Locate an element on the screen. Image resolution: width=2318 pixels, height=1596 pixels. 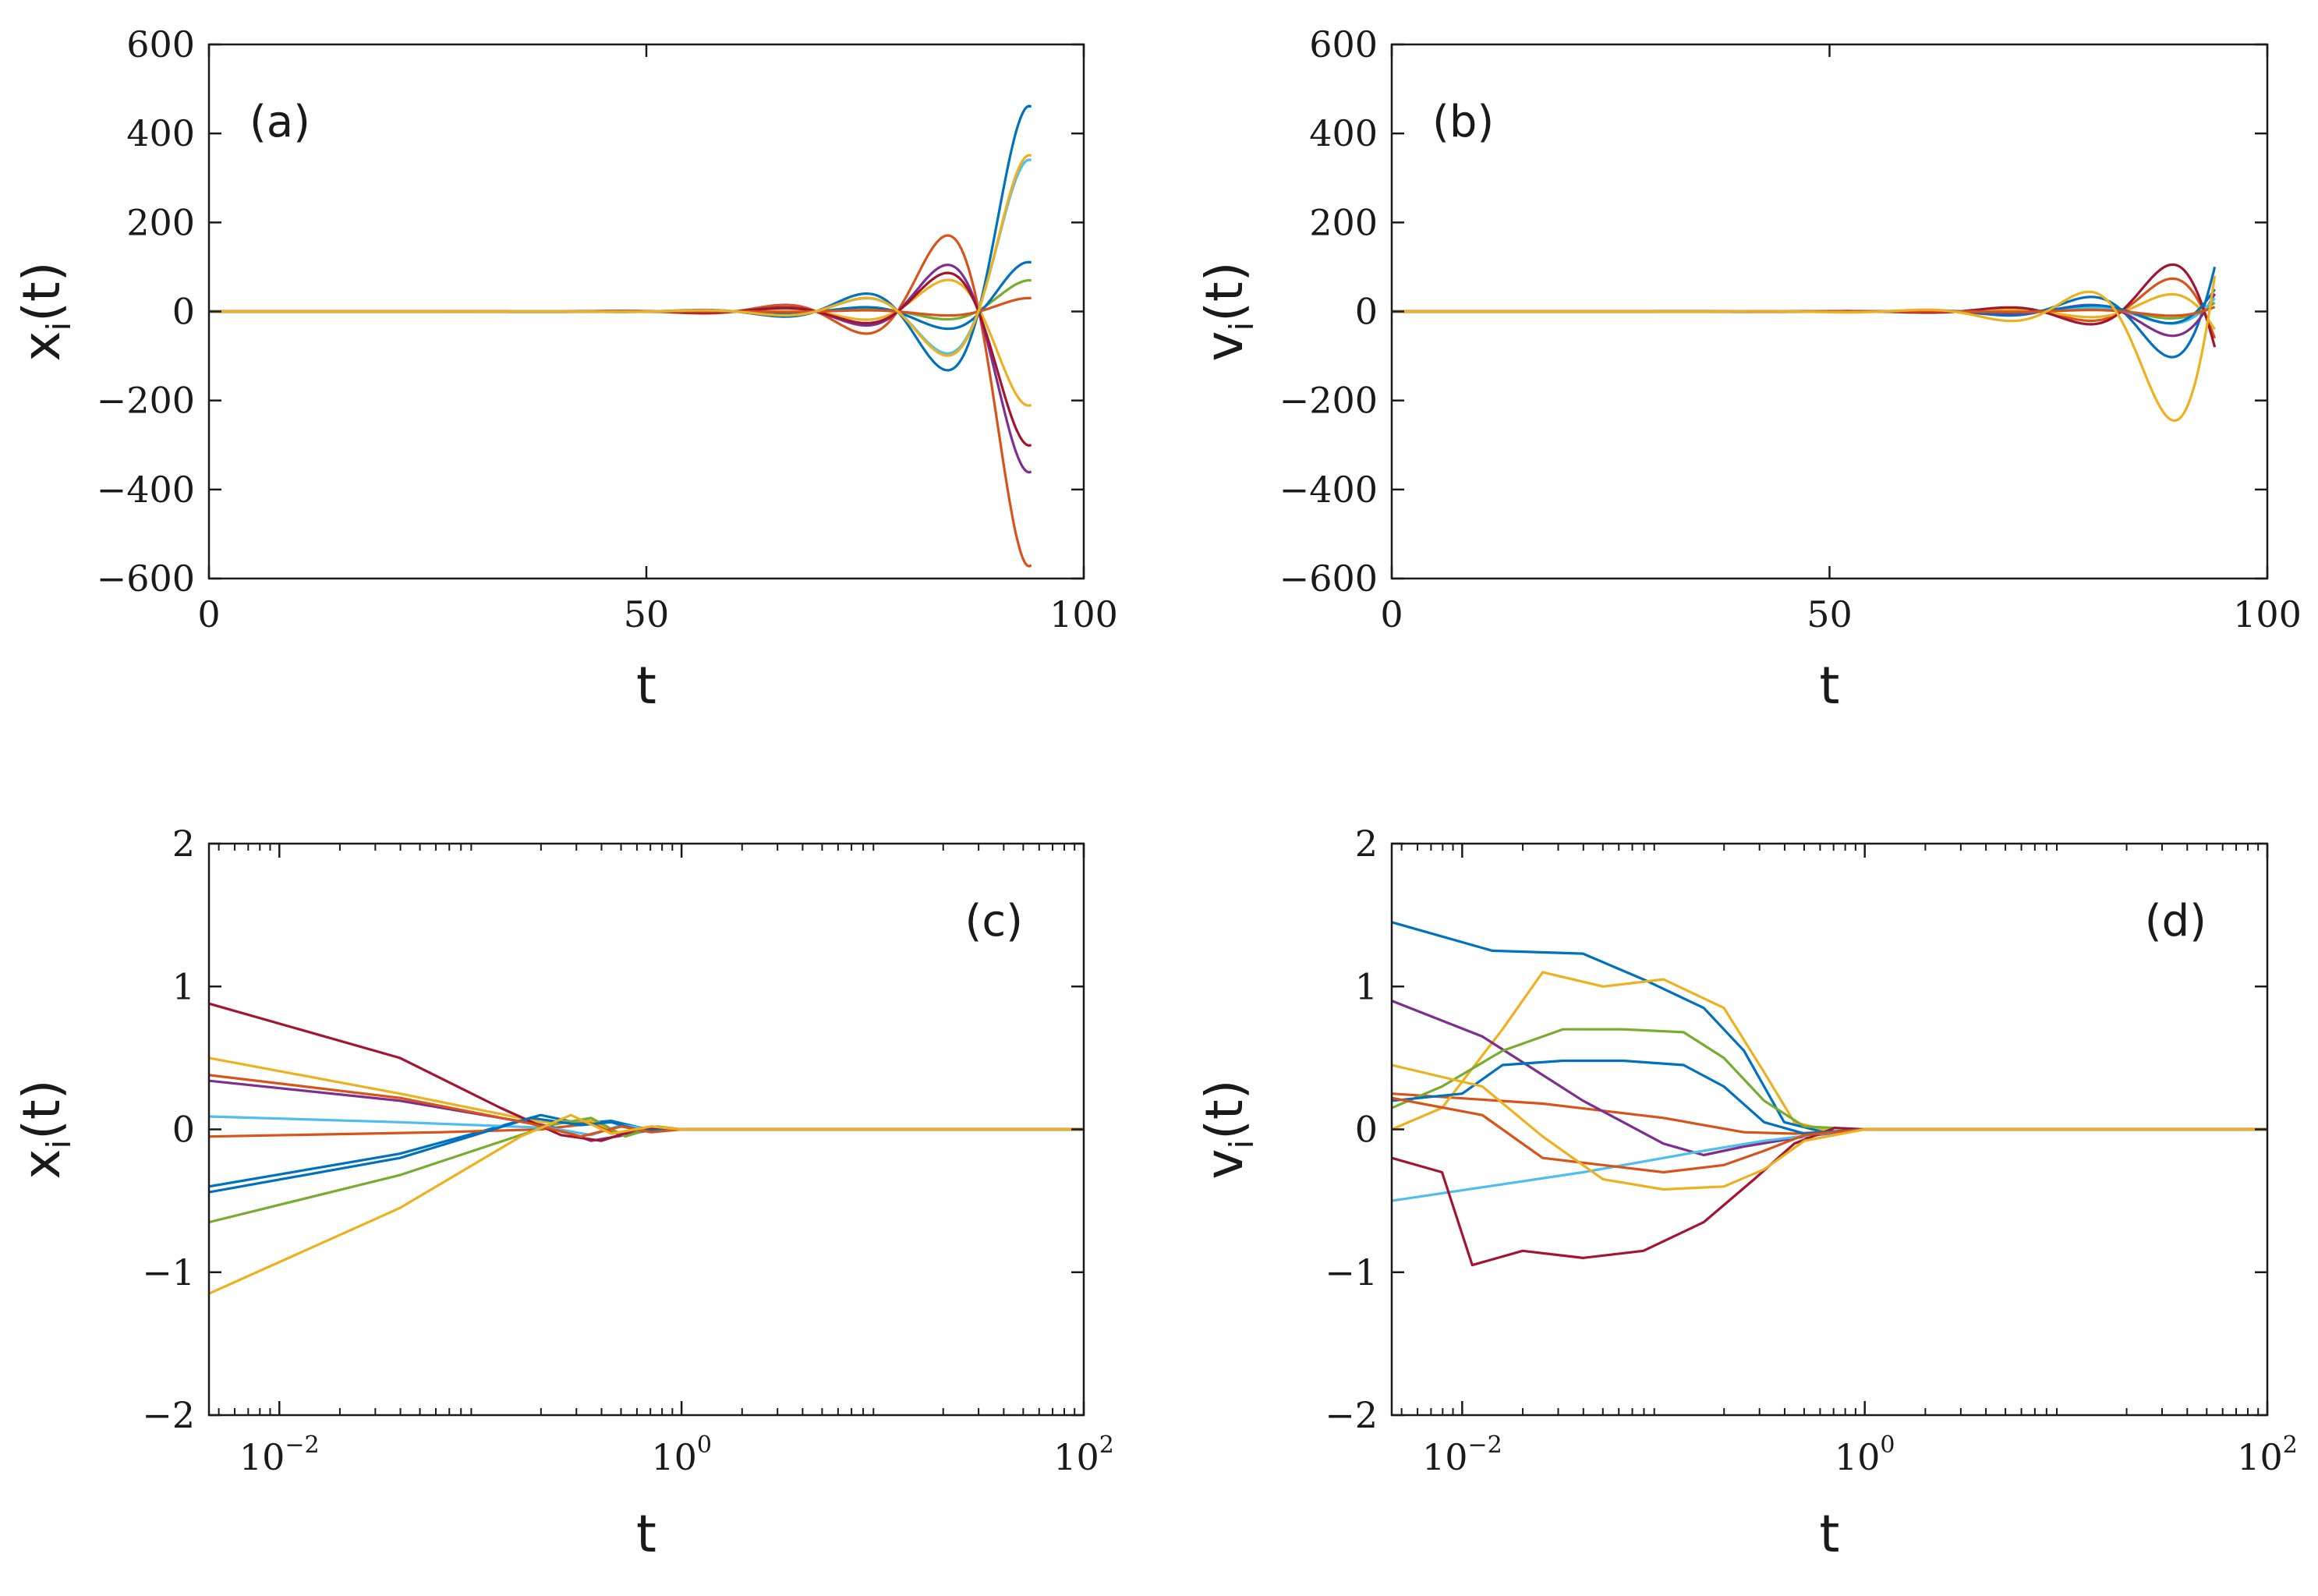
panel-label: (c) is located at coordinates (994, 921).